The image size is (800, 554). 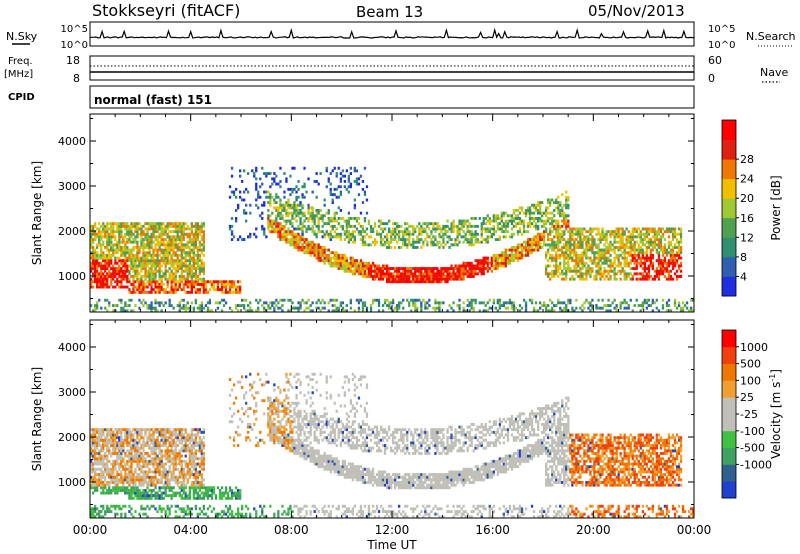 I want to click on freq-tick-top: 18, so click(x=73, y=60).